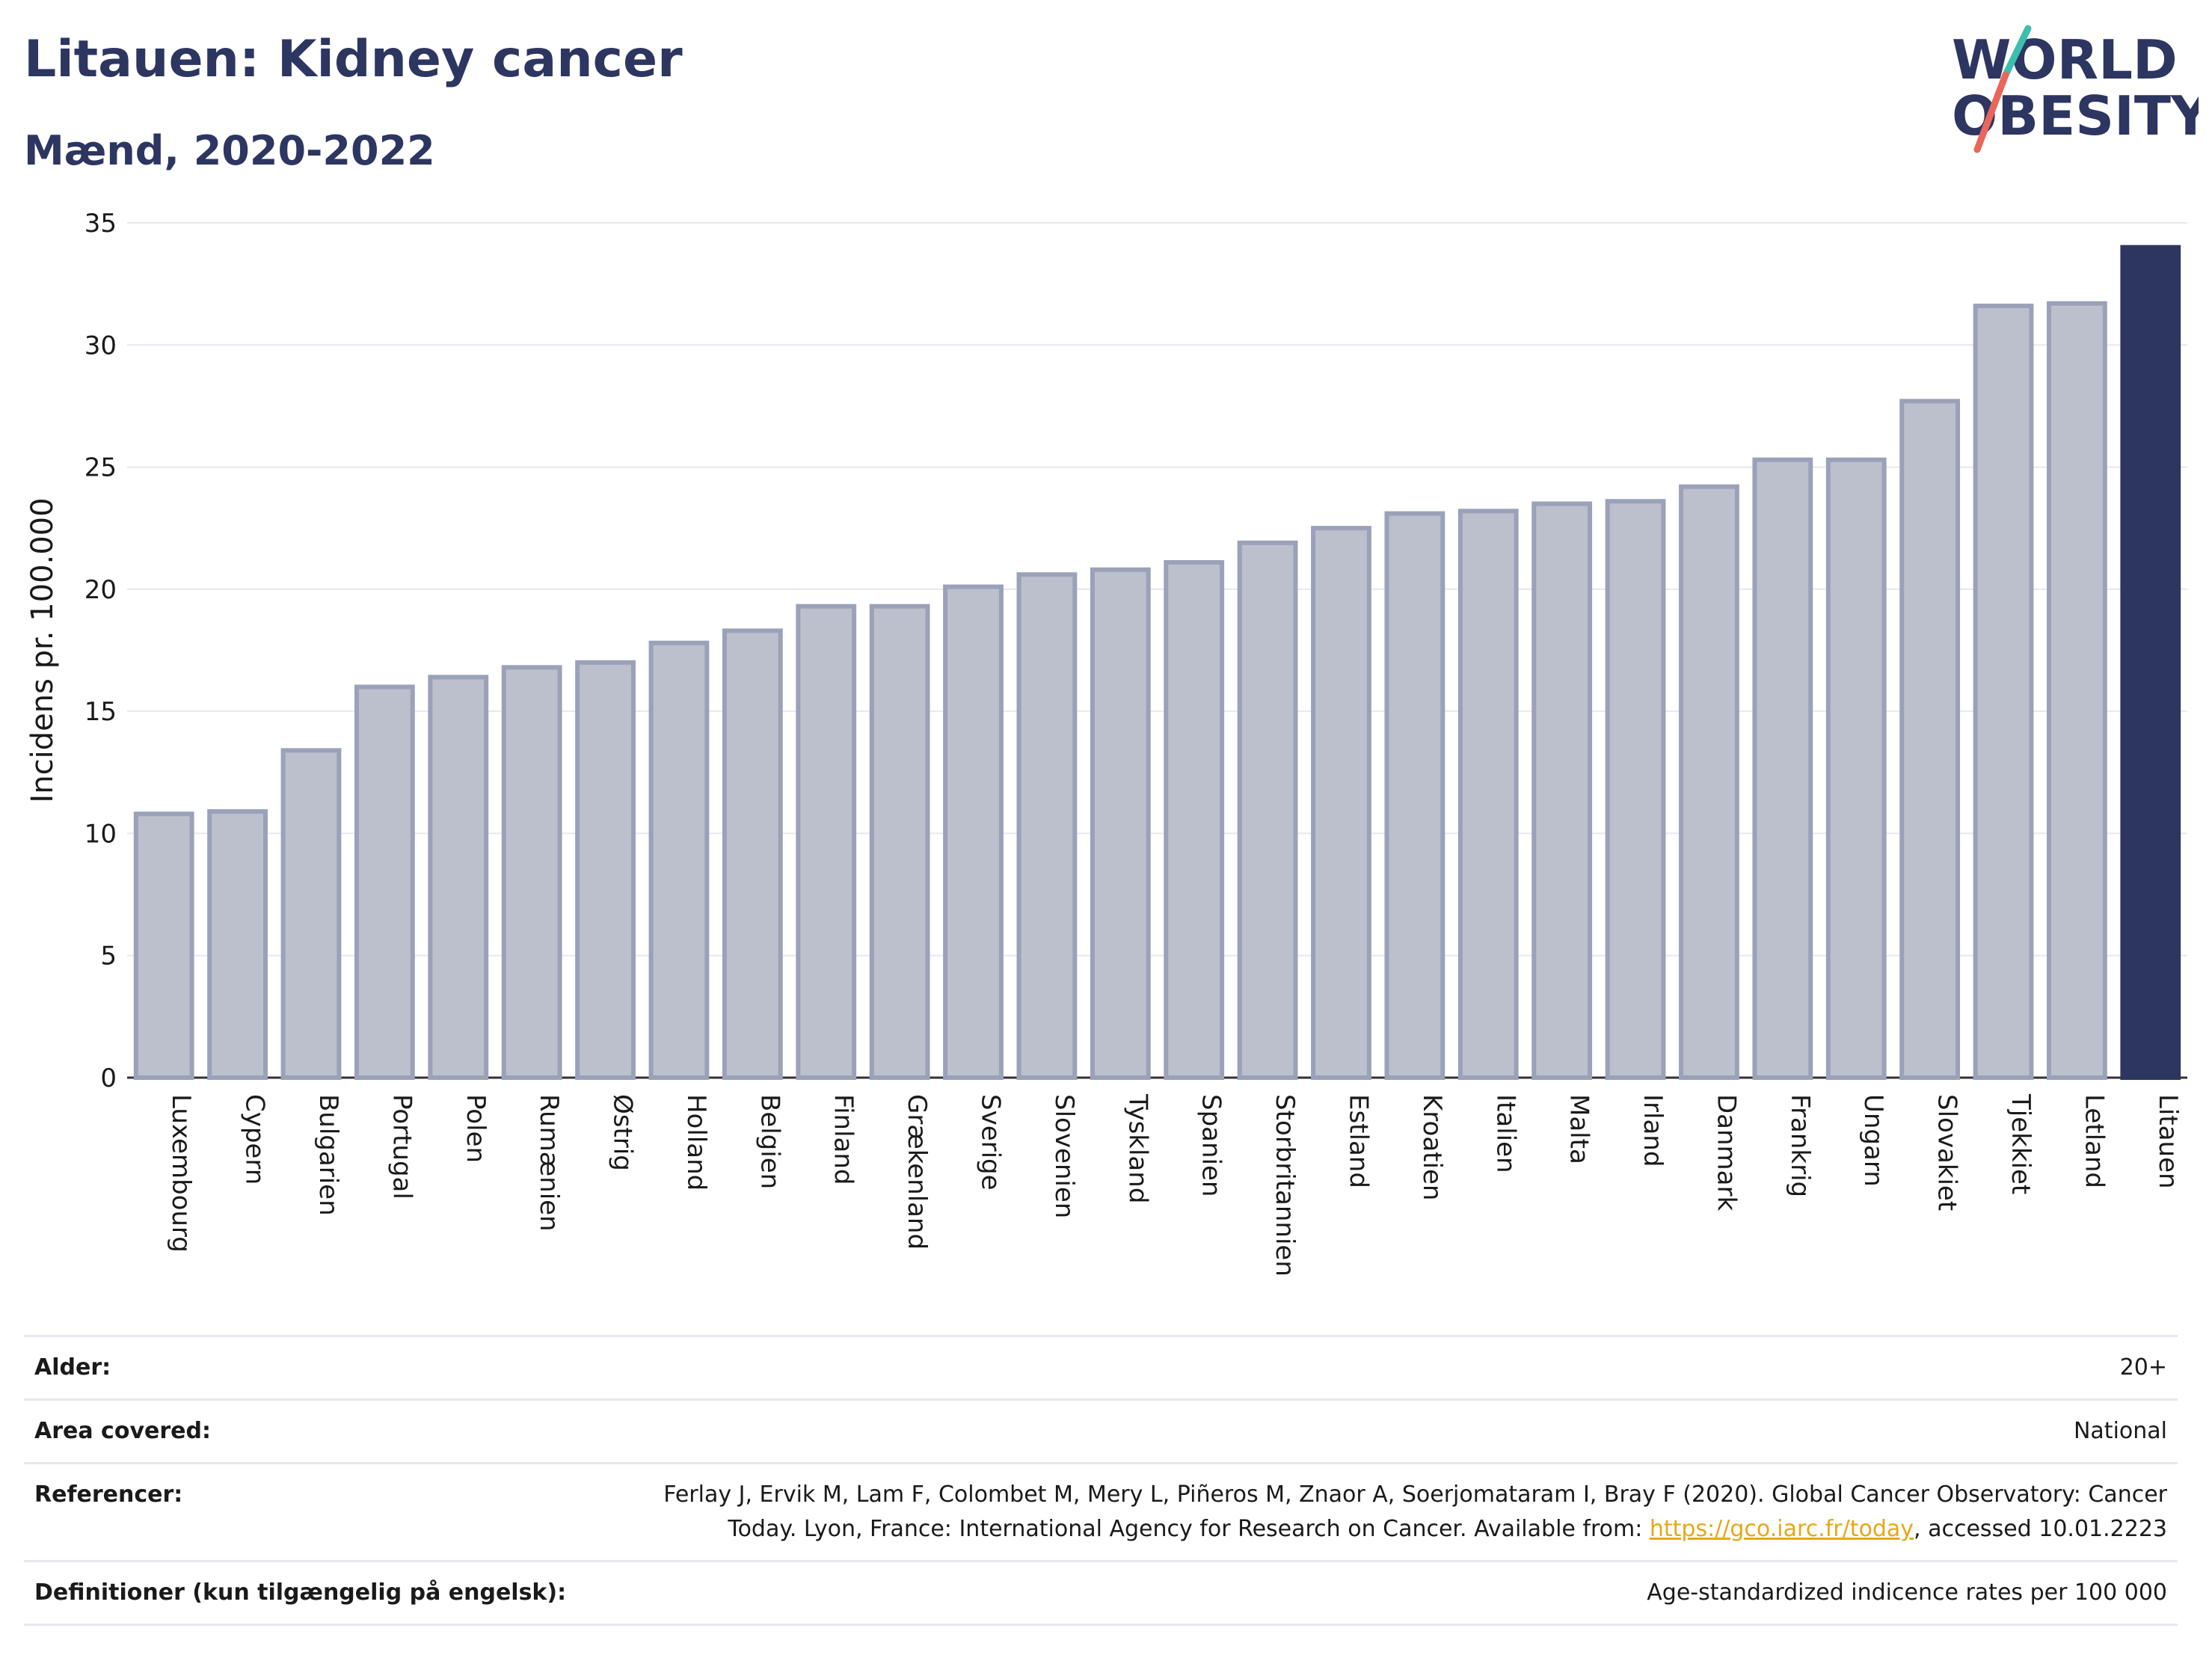 This screenshot has width=2212, height=1655. Describe the element at coordinates (42, 649) in the screenshot. I see `y-axis-title: Incidens pr. 100.000` at that location.